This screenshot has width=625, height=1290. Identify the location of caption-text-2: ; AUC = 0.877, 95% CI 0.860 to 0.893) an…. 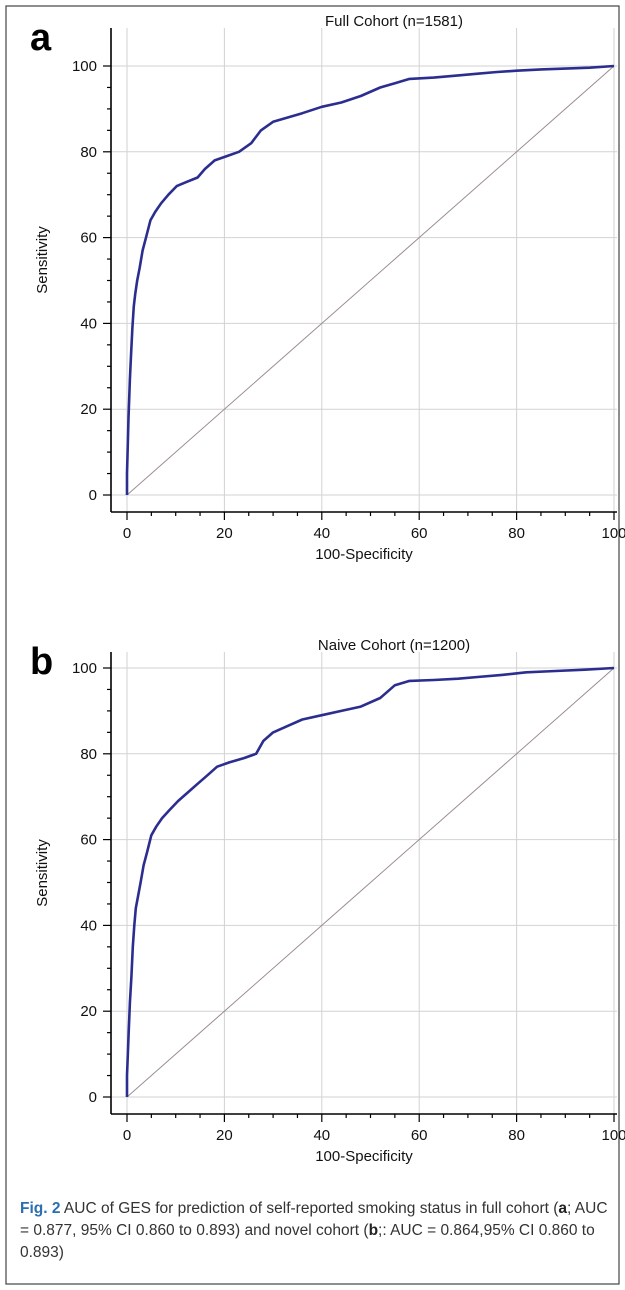
(314, 1219).